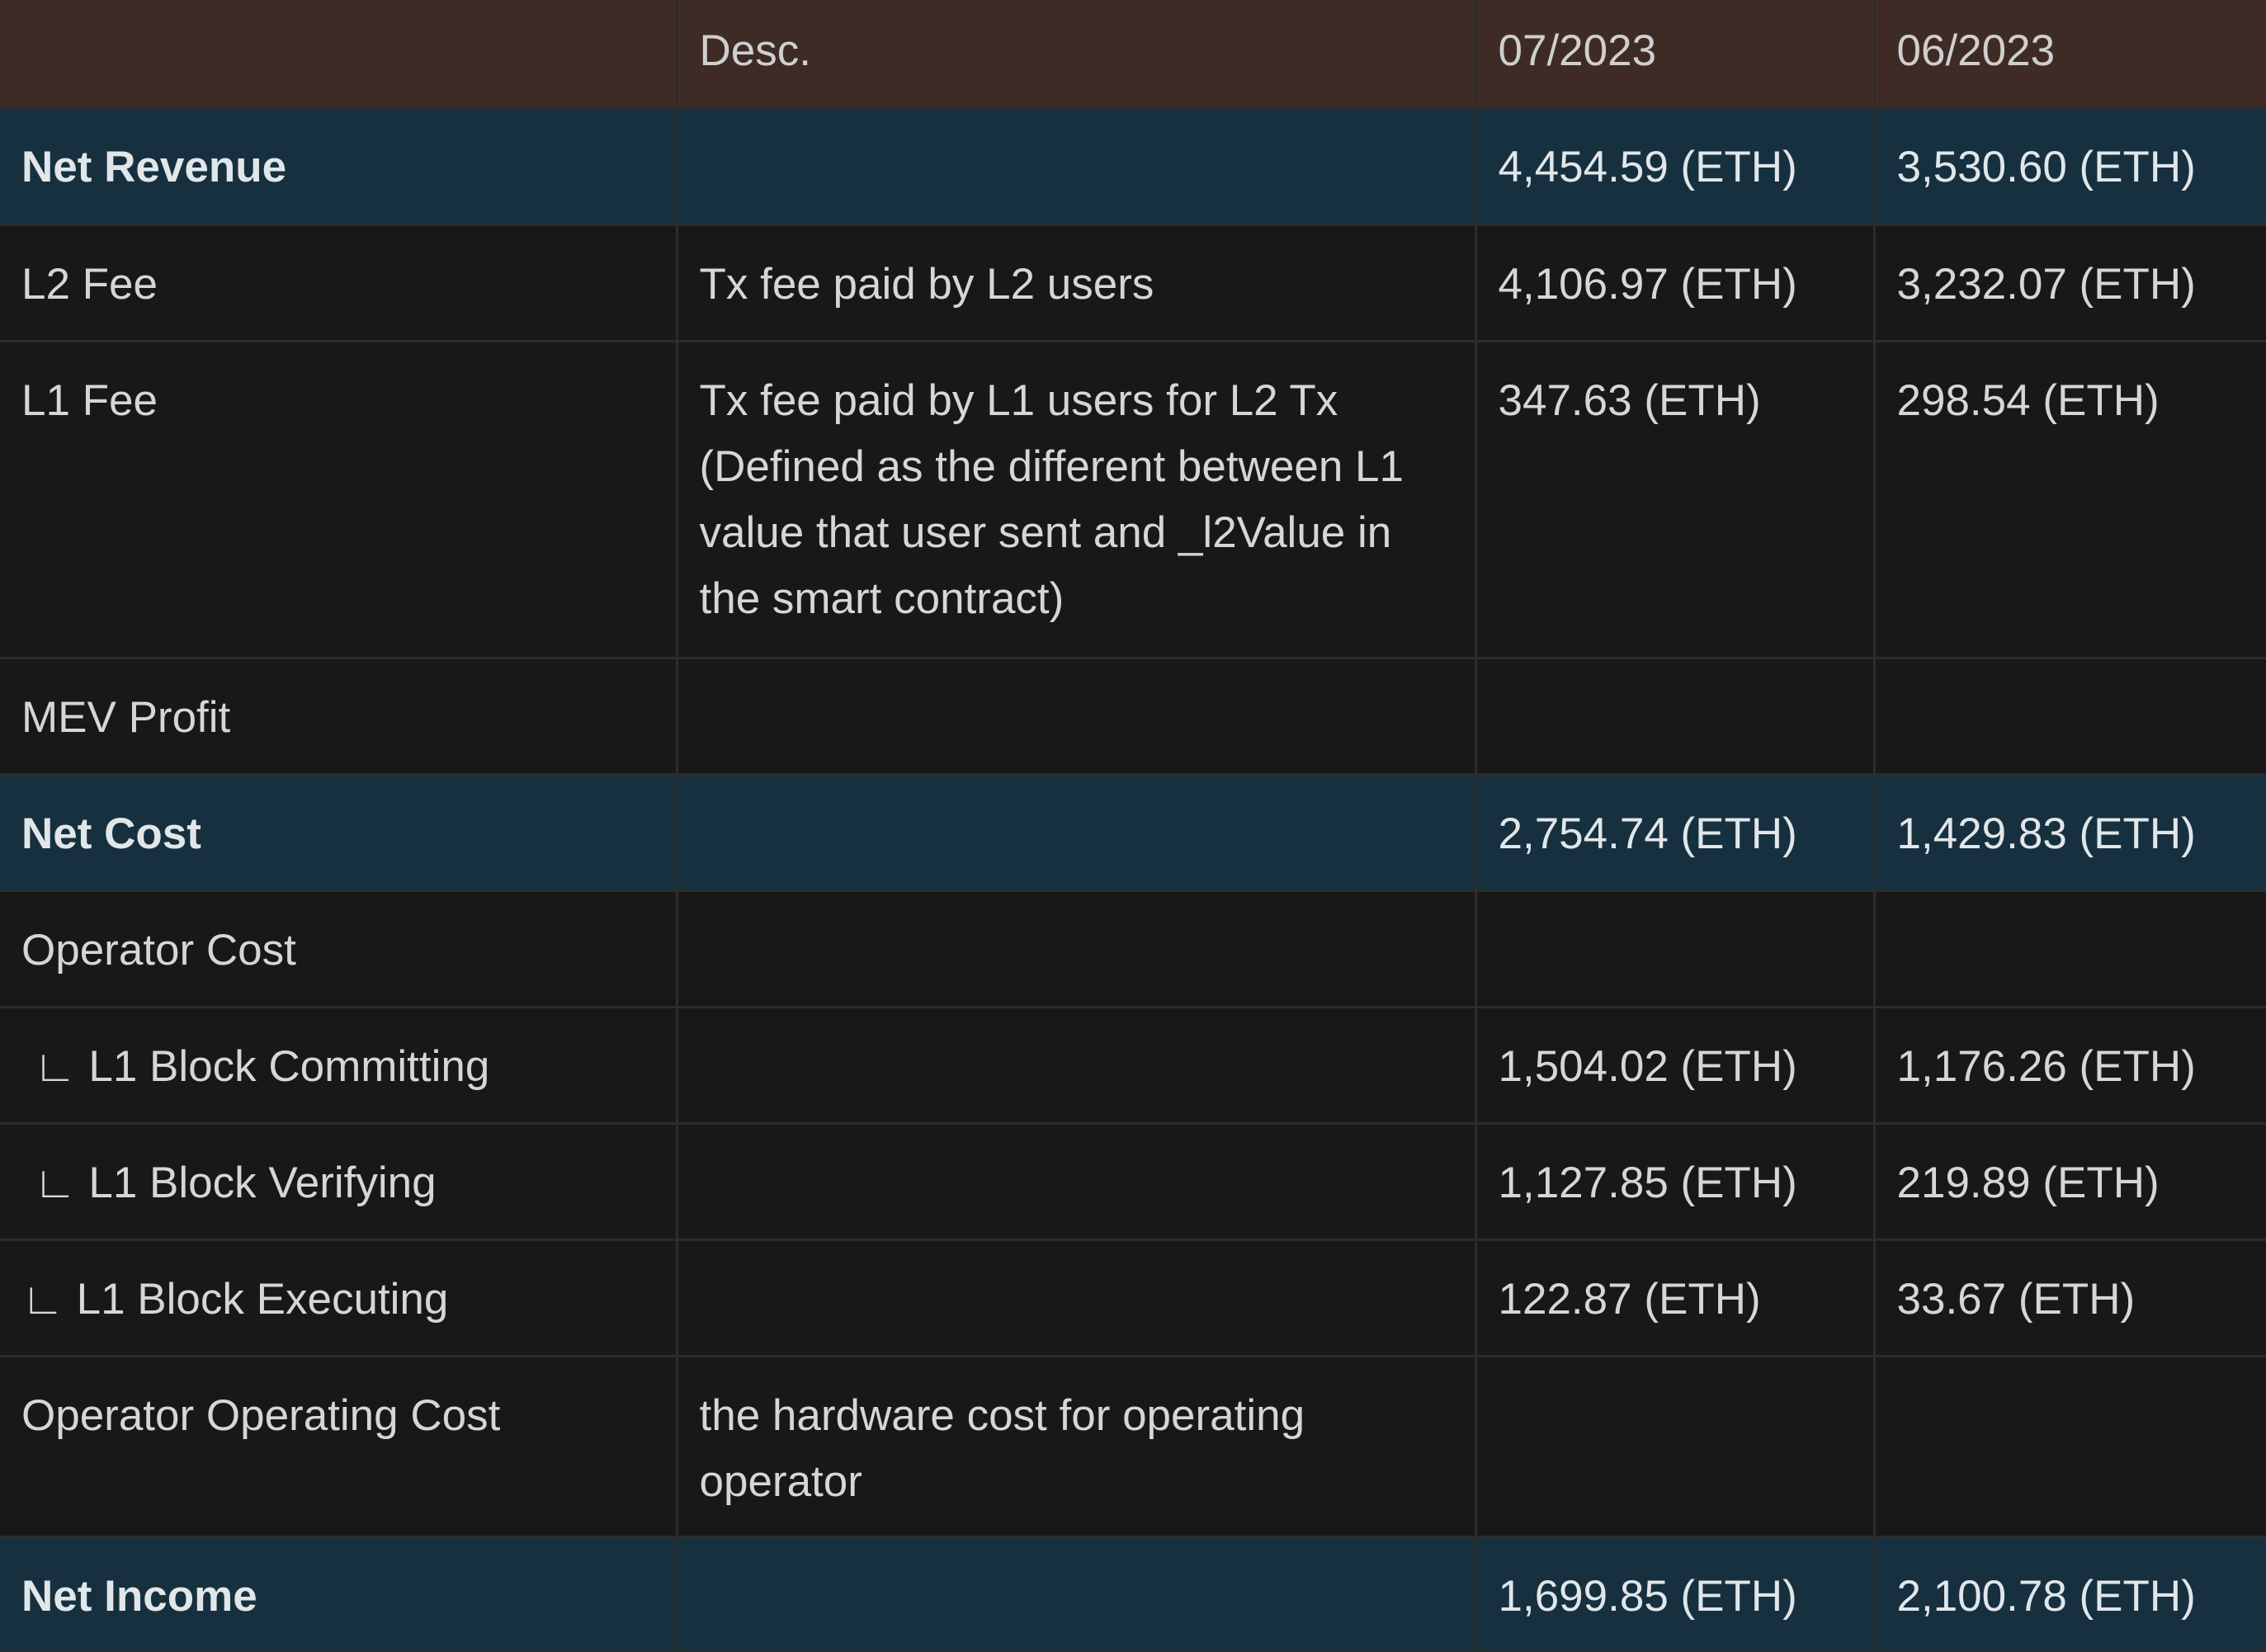 The height and width of the screenshot is (1652, 2266). Describe the element at coordinates (339, 1181) in the screenshot. I see `row-label: ∟ L1 Block Verifying` at that location.